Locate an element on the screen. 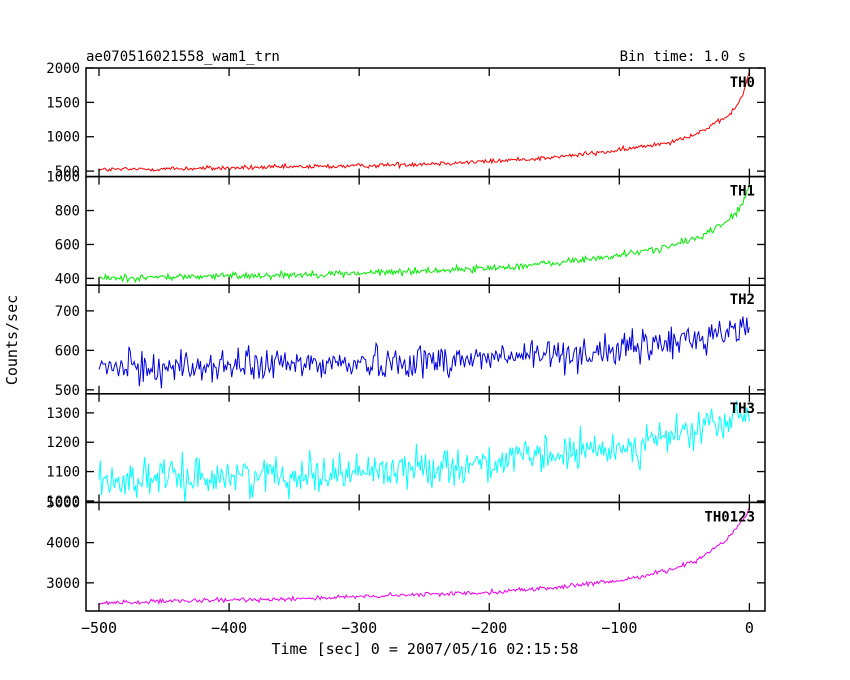  y-tick-label: 700 is located at coordinates (67, 312).